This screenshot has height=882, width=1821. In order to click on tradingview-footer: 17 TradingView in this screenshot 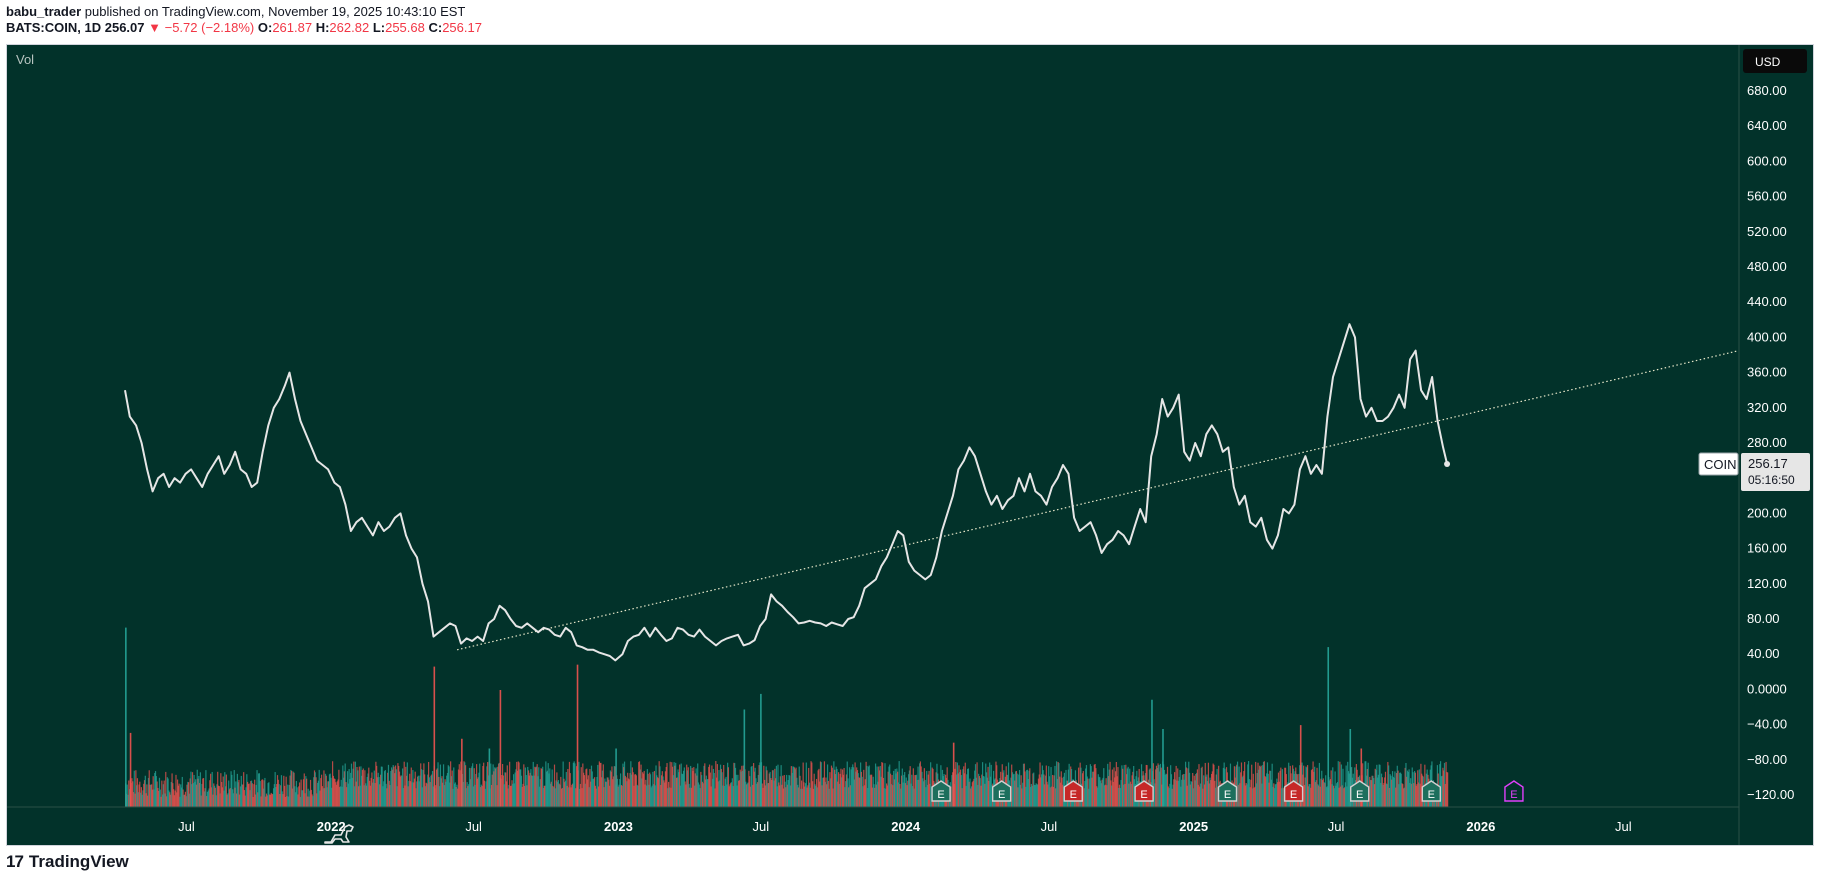, I will do `click(67, 862)`.